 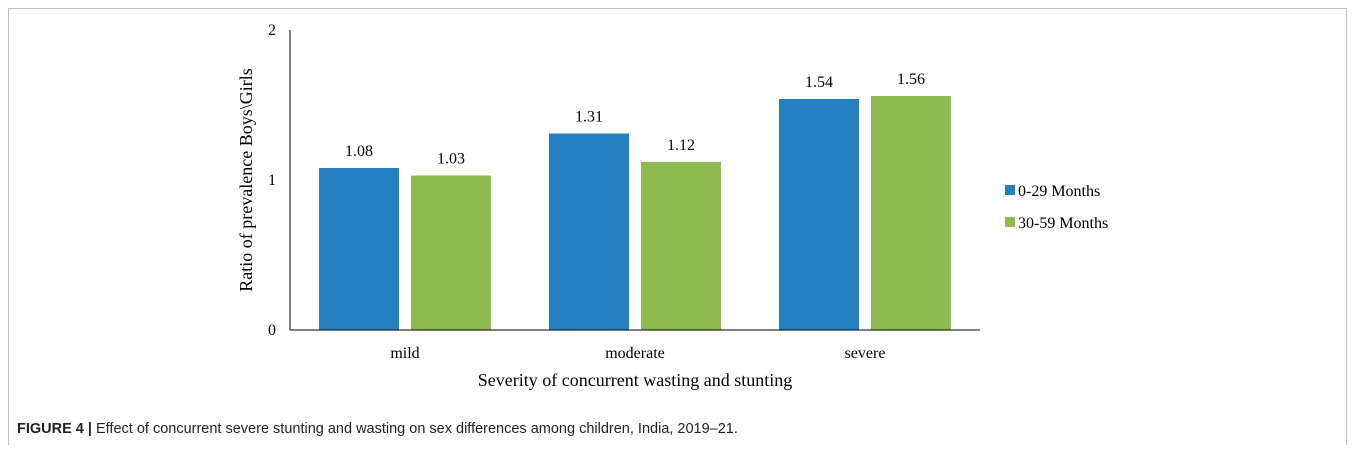 I want to click on data-label-mild-series-2: 1.03, so click(x=451, y=159).